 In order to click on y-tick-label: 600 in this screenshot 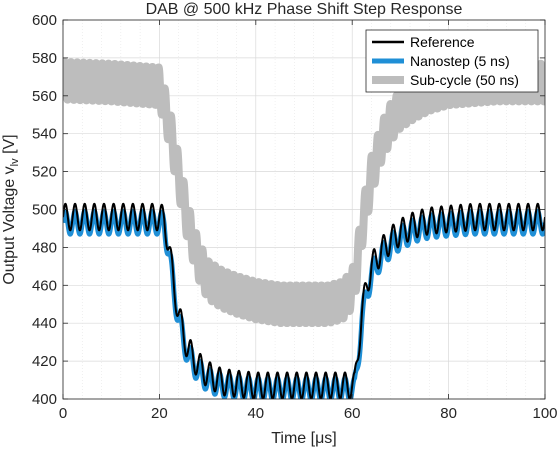, I will do `click(44, 20)`.